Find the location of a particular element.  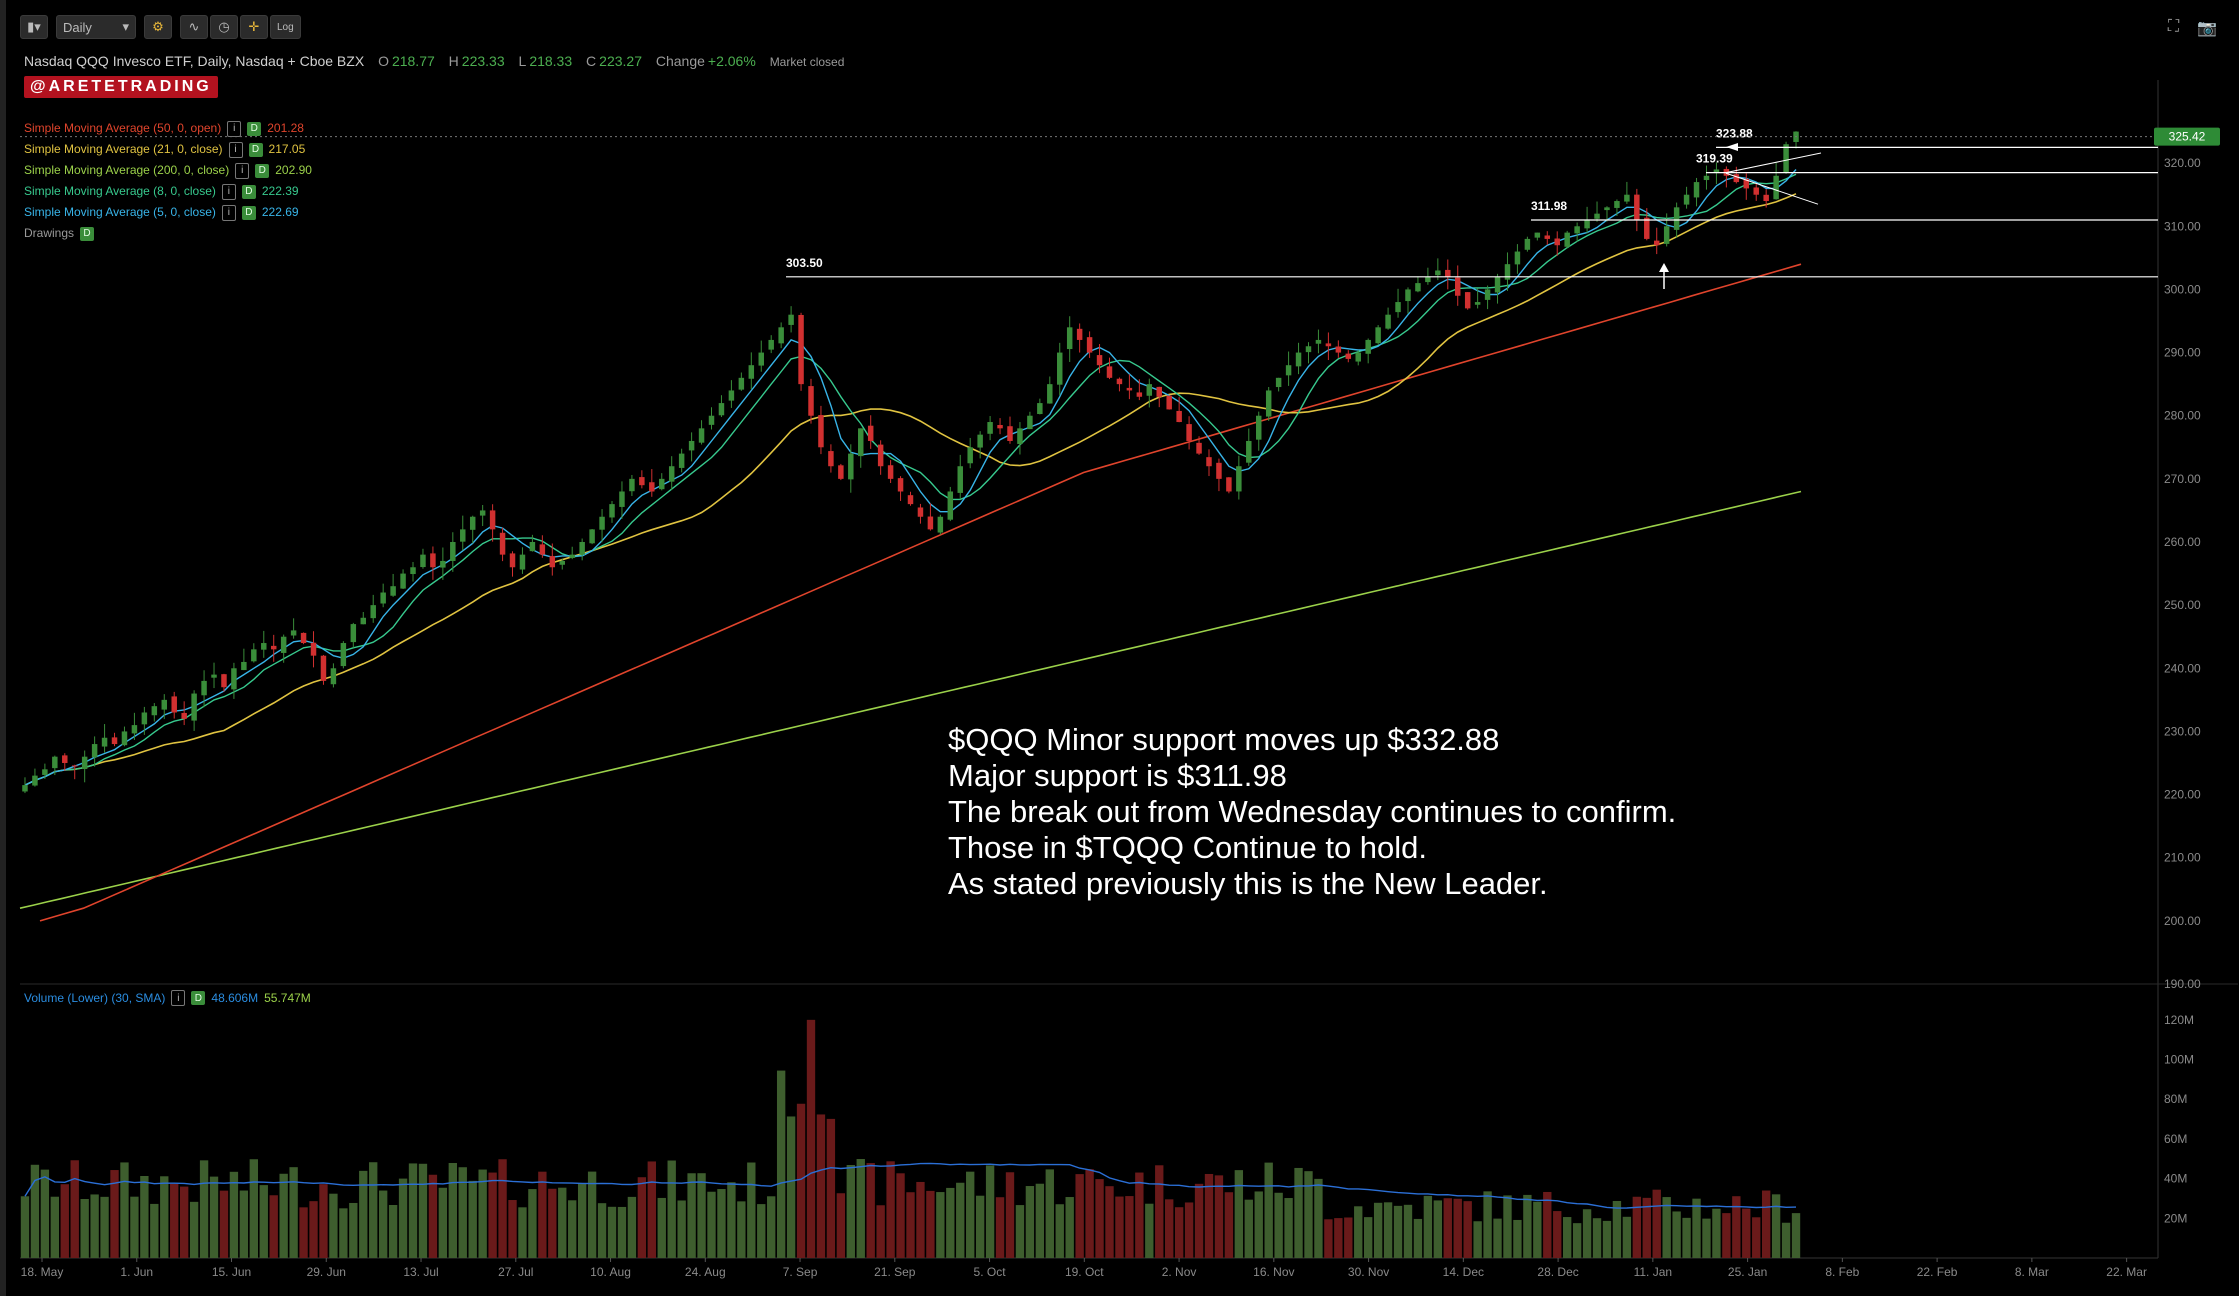

change-value: +2.06% is located at coordinates (731, 61).